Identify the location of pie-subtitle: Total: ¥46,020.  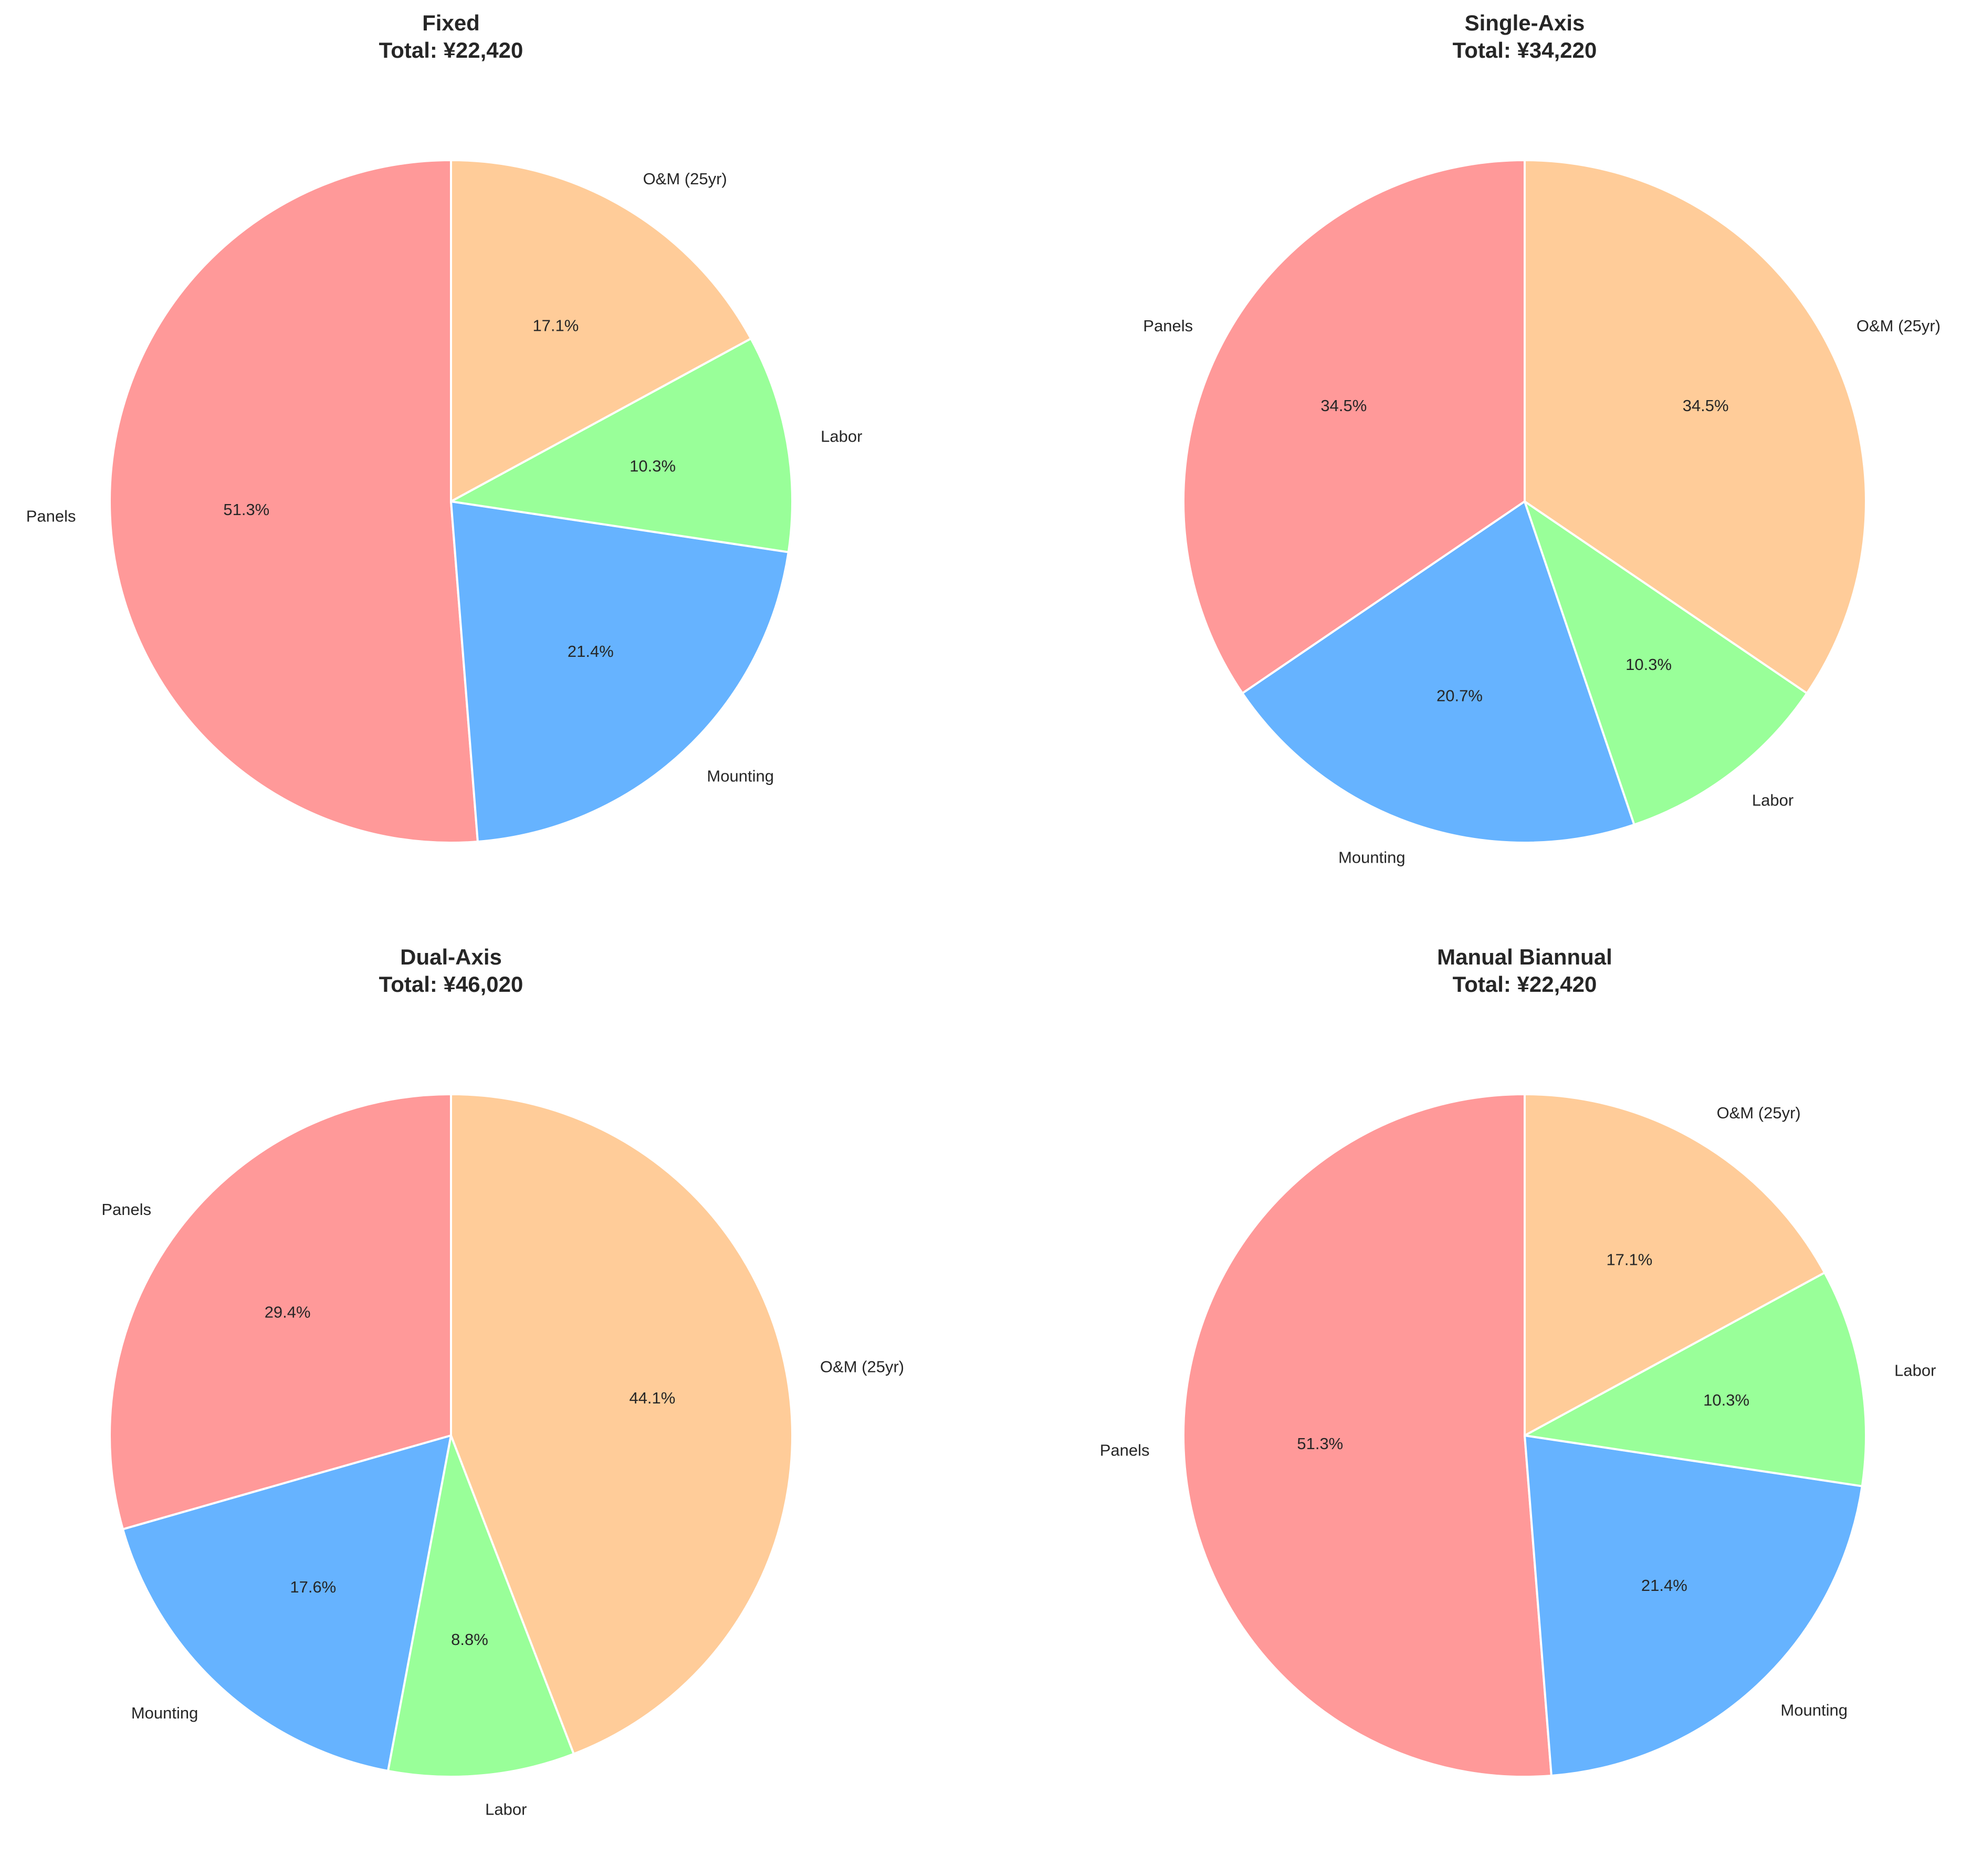
(451, 984).